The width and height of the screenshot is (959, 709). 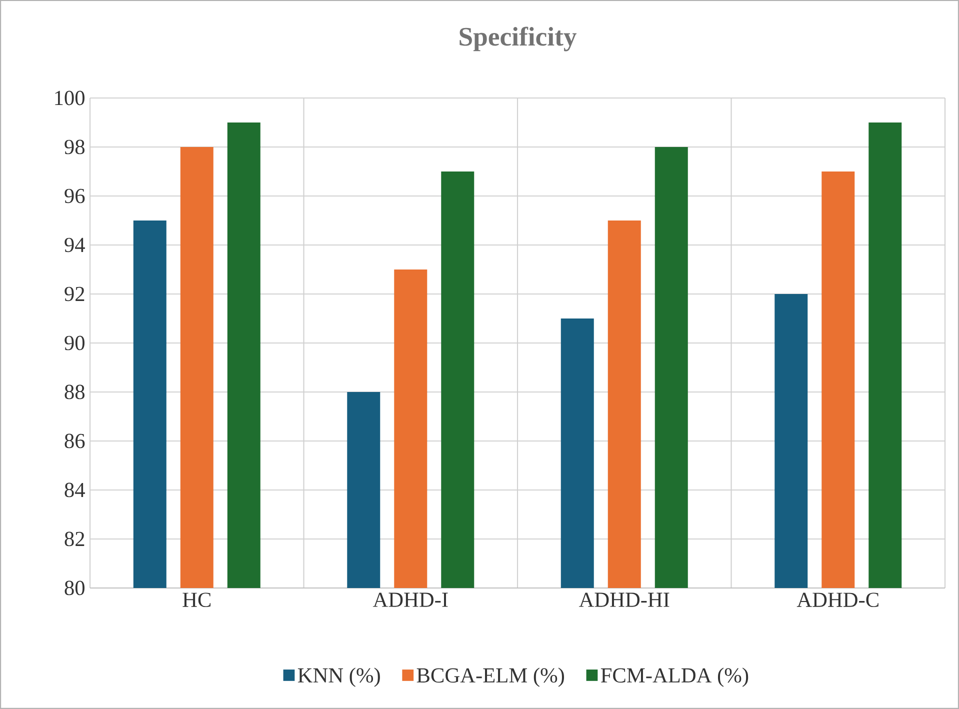 I want to click on legend-label: KNN (%), so click(x=339, y=677).